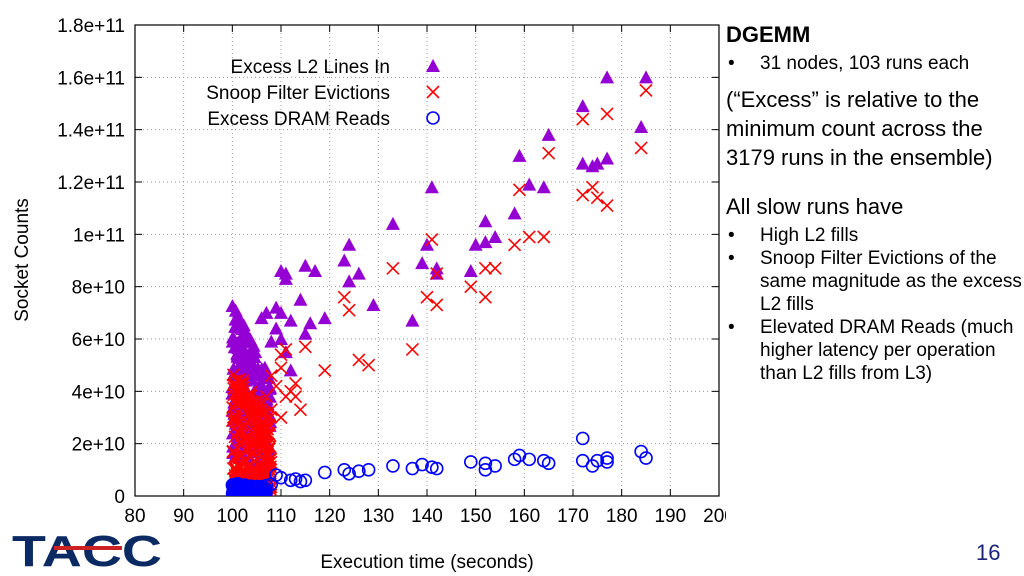 The image size is (1024, 576). Describe the element at coordinates (91, 131) in the screenshot. I see `y-tick-label: 1.4e+11` at that location.